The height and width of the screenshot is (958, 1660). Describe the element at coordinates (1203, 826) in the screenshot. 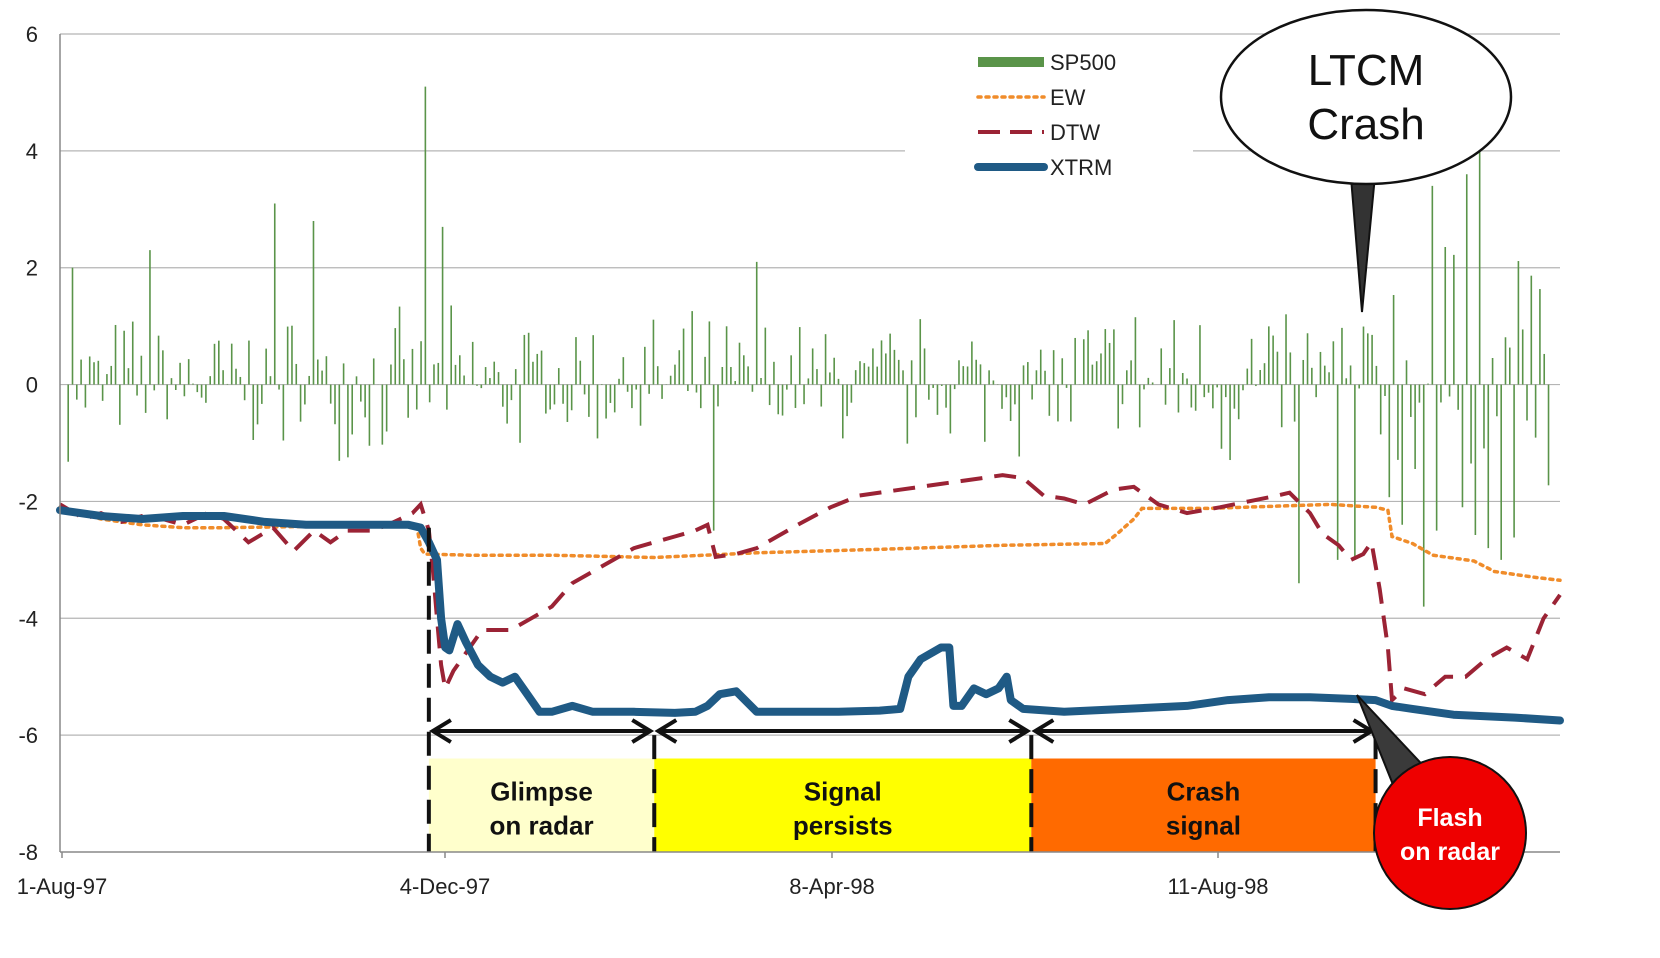

I see `phase-label: signal` at that location.